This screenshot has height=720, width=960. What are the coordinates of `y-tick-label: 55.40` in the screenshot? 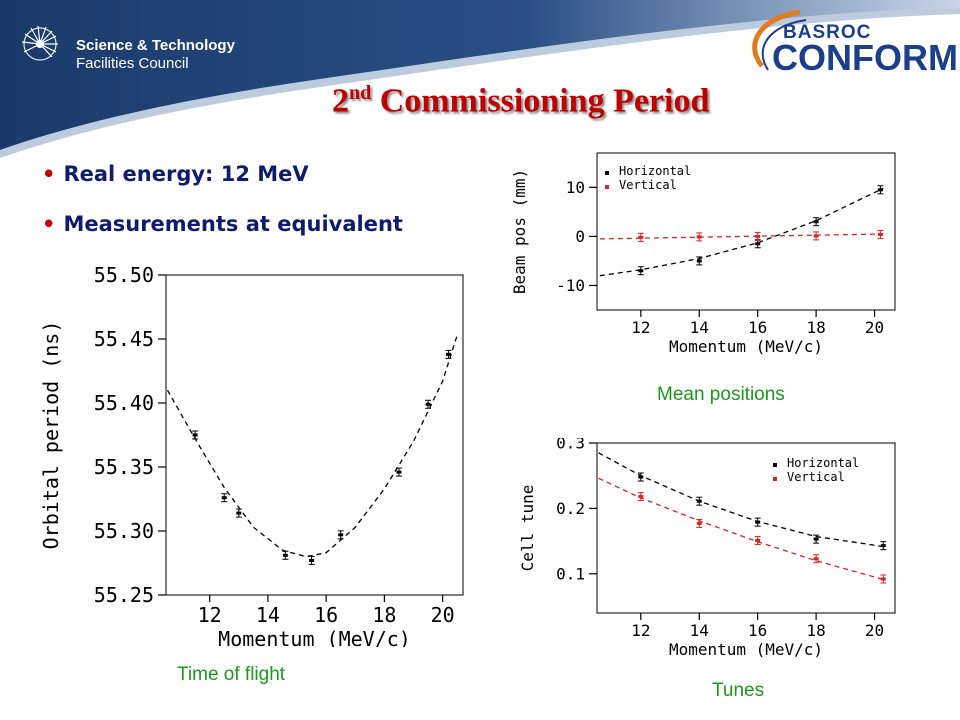 It's located at (124, 403).